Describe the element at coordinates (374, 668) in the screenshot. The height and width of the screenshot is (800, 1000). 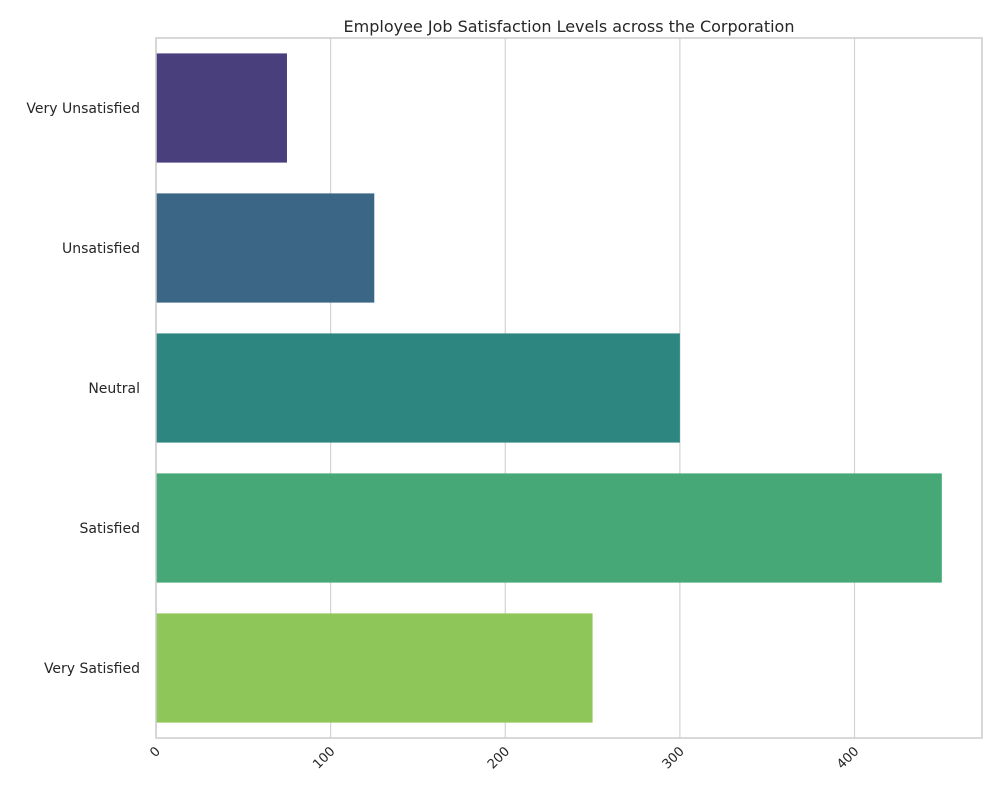
I see `bar-very-satisfied` at that location.